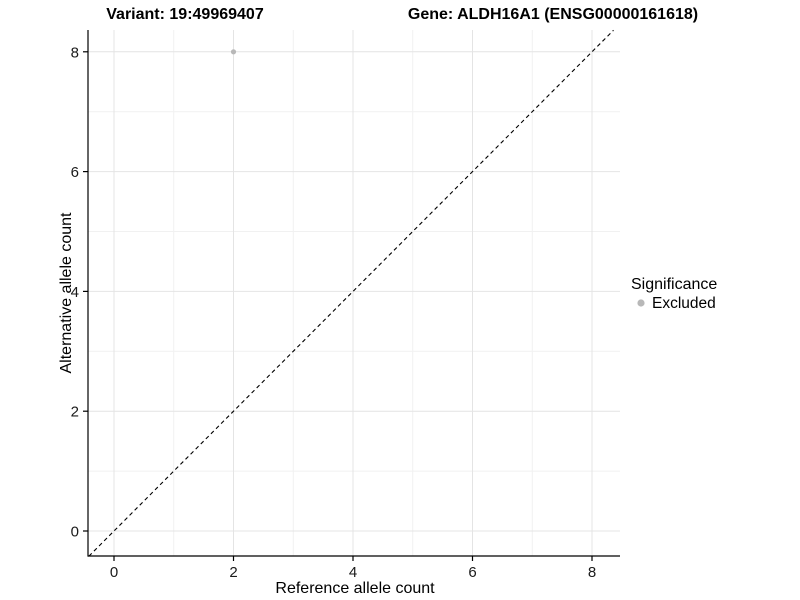 Image resolution: width=800 pixels, height=600 pixels. Describe the element at coordinates (355, 588) in the screenshot. I see `x-axis-title: Reference allele count` at that location.